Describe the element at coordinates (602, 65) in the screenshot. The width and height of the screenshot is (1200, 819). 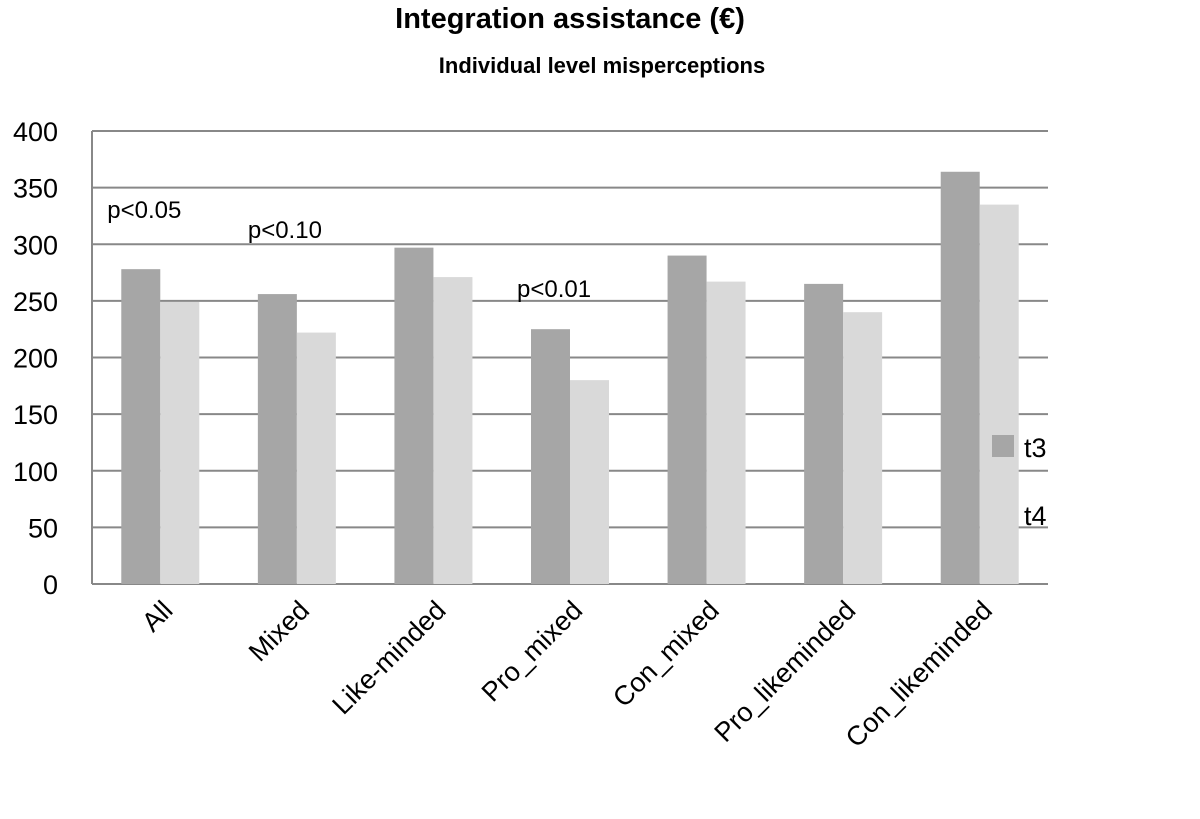
I see `chart-subtitle: Individual level misperceptions` at that location.